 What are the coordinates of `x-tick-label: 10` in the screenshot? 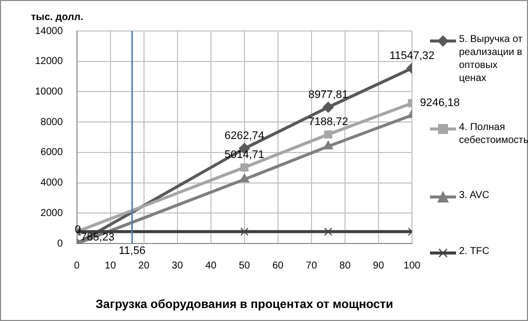 It's located at (110, 266).